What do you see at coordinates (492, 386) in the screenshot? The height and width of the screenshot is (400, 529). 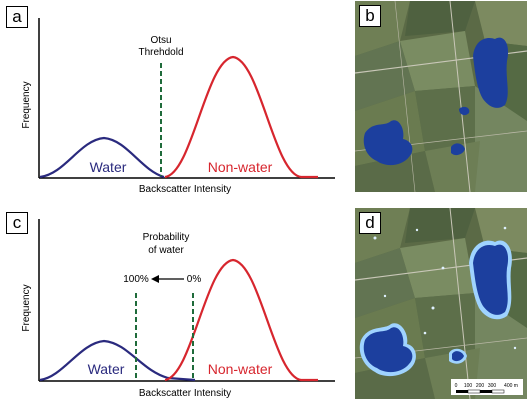 I see `scale-tick-300: 300` at bounding box center [492, 386].